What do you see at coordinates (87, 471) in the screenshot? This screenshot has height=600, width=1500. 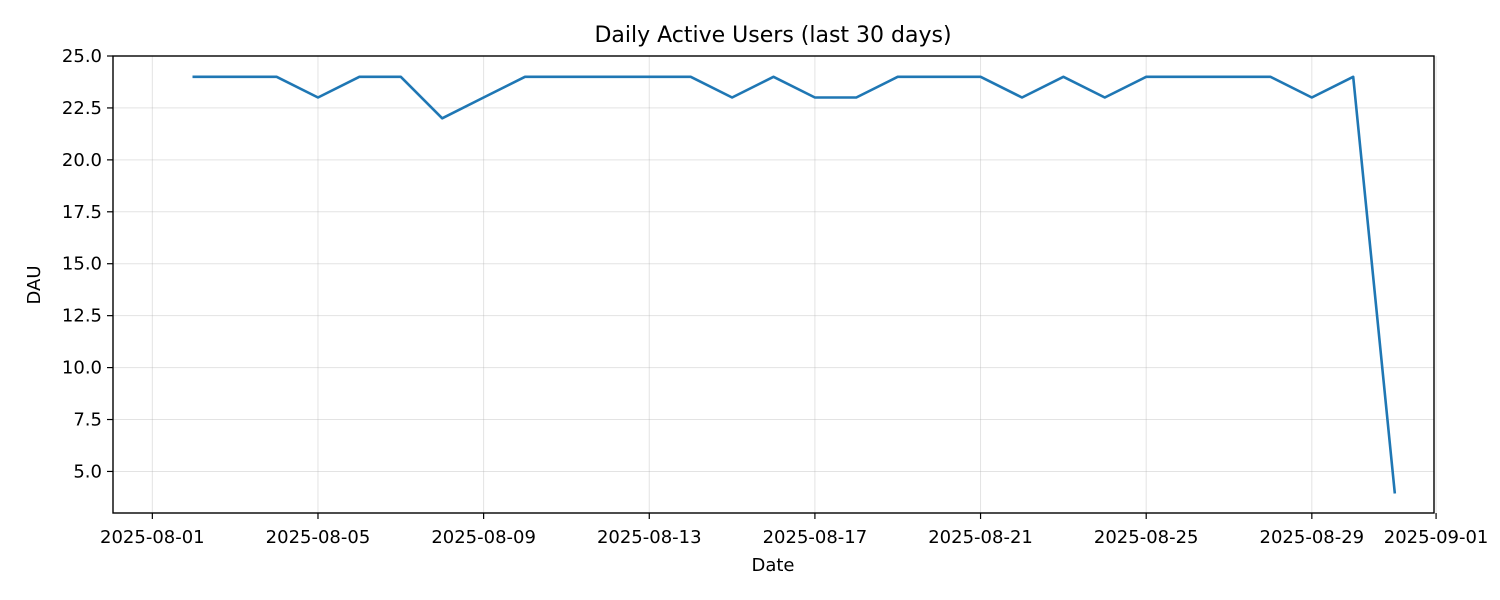 I see `y-tick-label: 5.0` at bounding box center [87, 471].